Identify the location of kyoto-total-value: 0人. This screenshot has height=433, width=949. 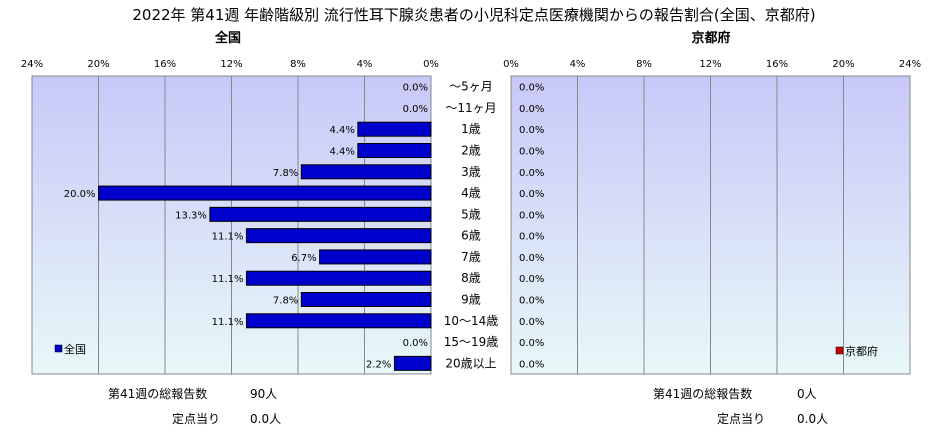
(807, 394).